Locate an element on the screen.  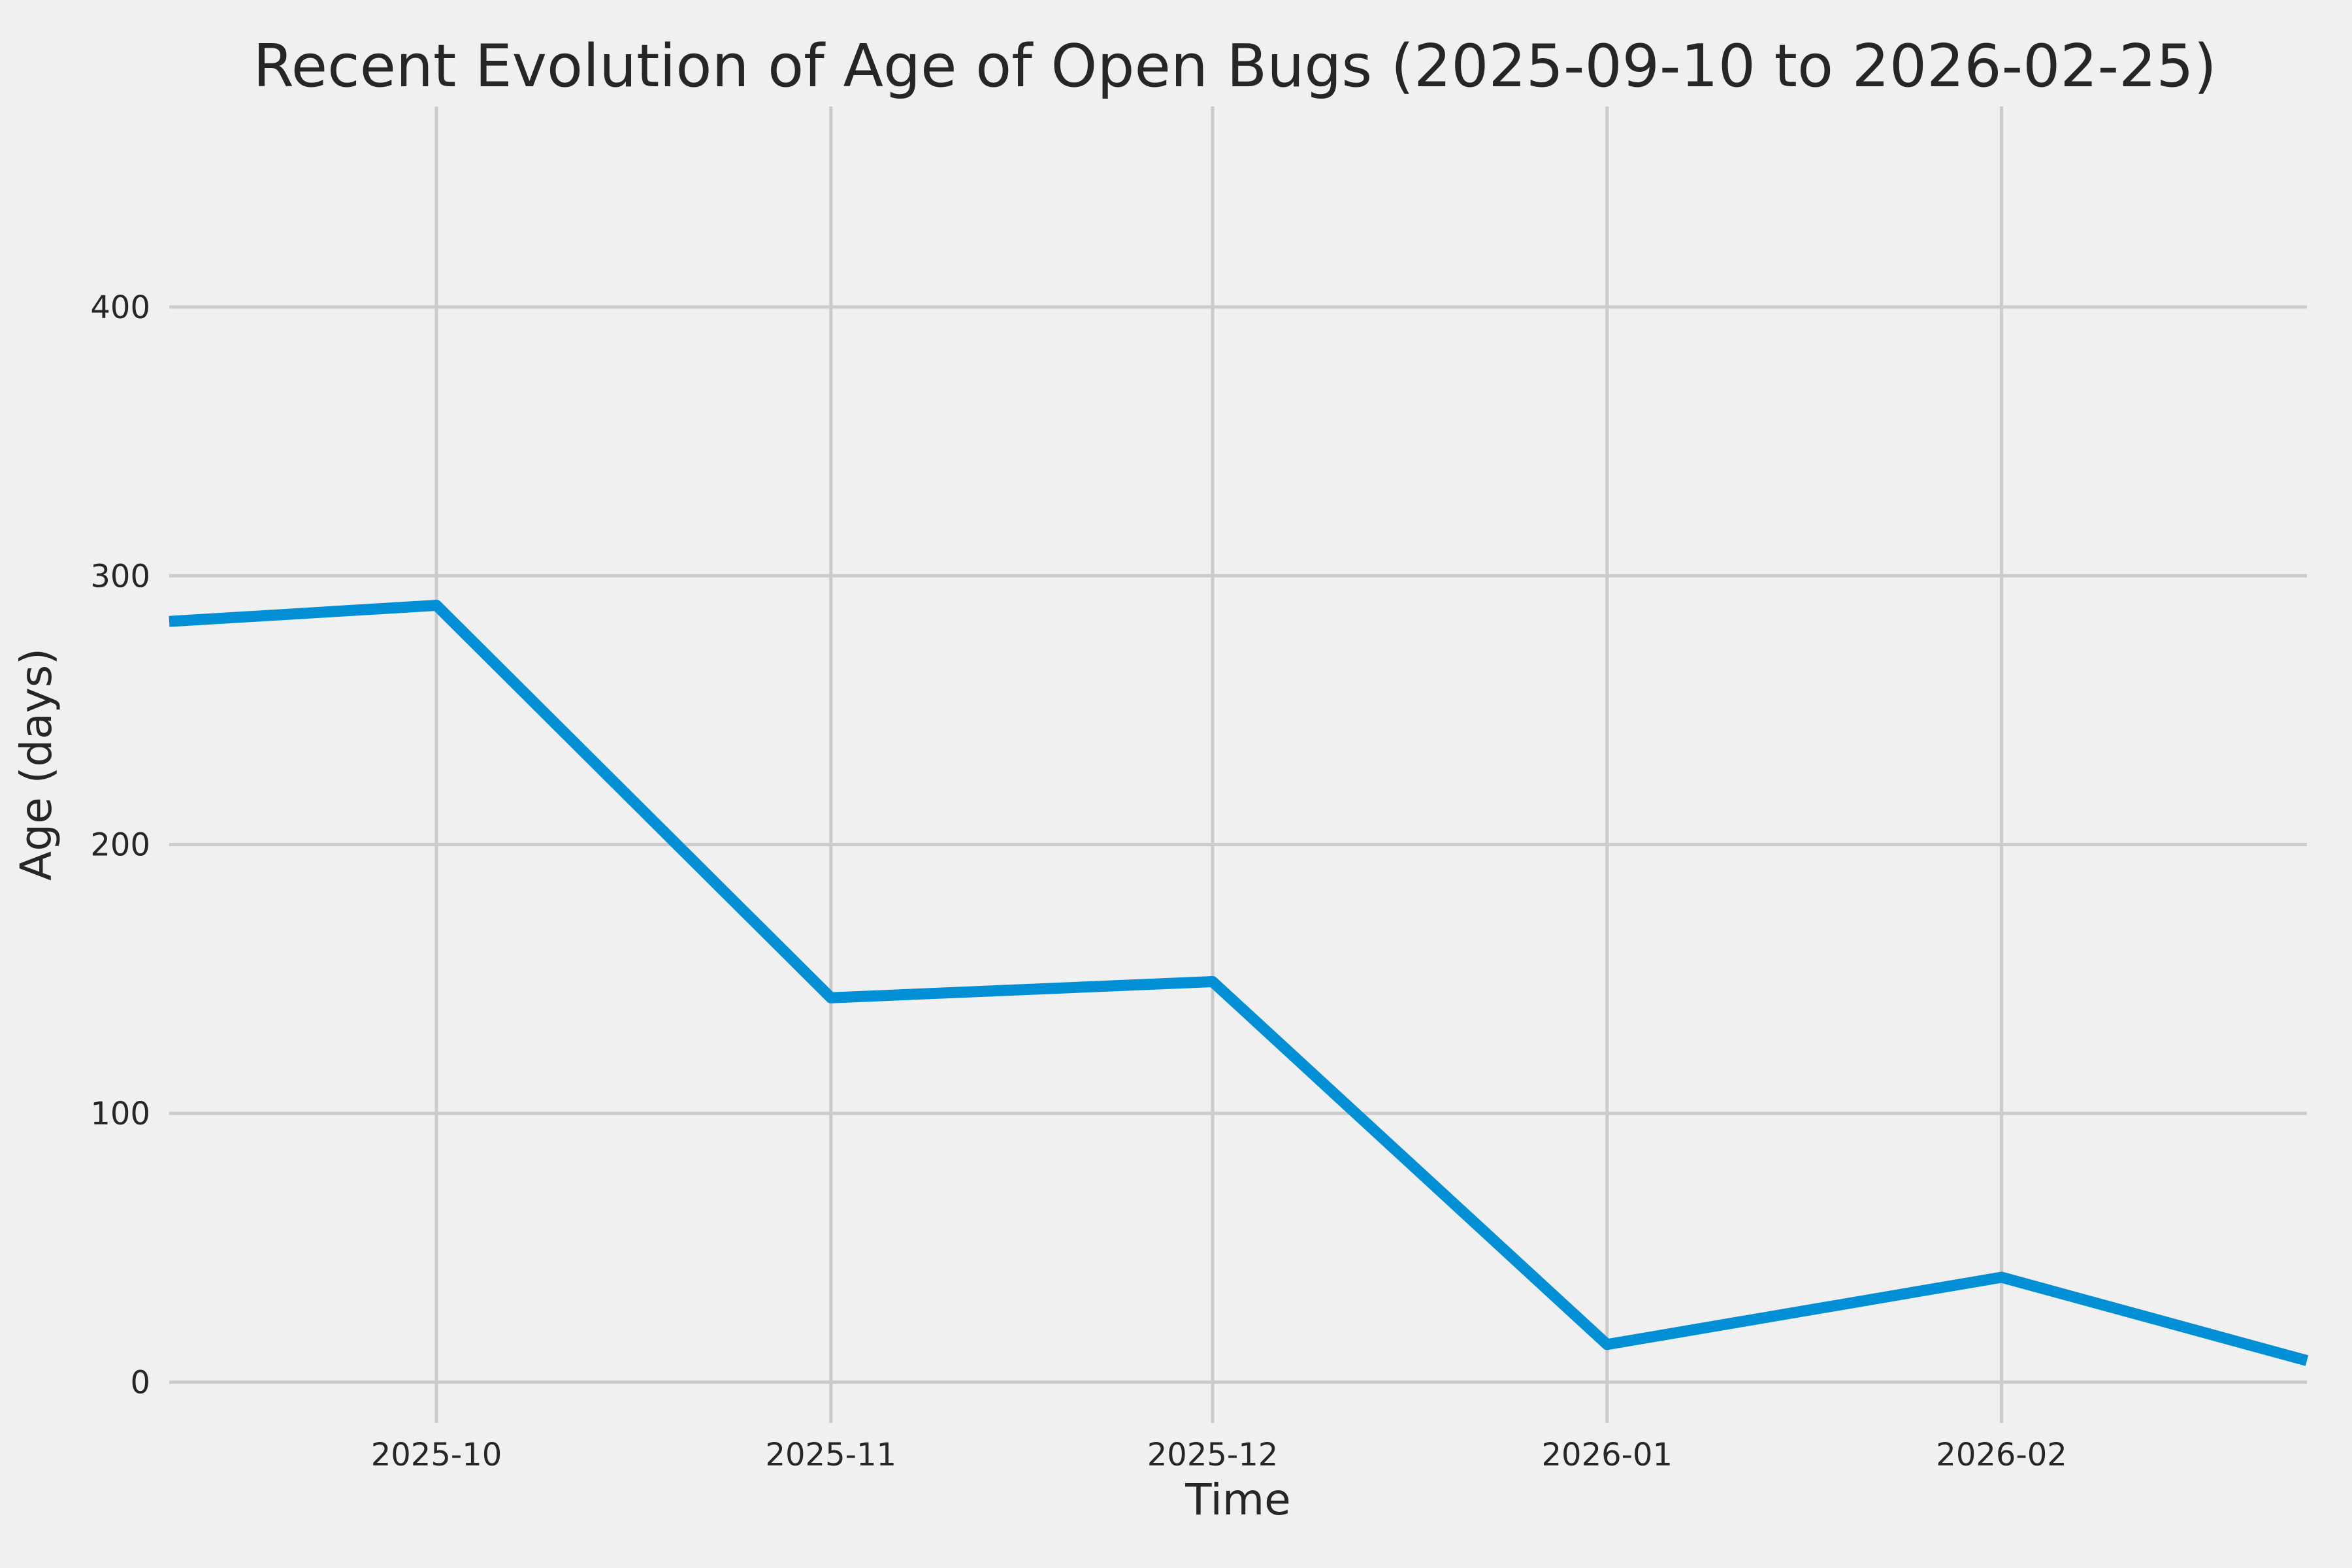
y-tick-label-100: 100 is located at coordinates (120, 1114).